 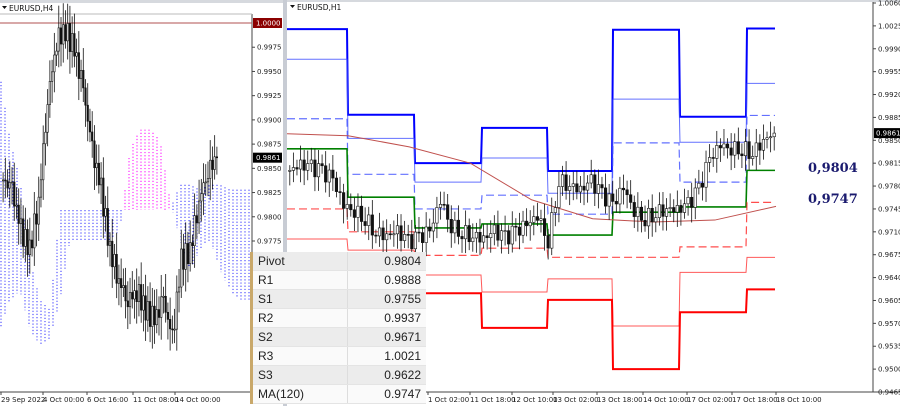 What do you see at coordinates (386, 261) in the screenshot?
I see `level-value: 0.9804` at bounding box center [386, 261].